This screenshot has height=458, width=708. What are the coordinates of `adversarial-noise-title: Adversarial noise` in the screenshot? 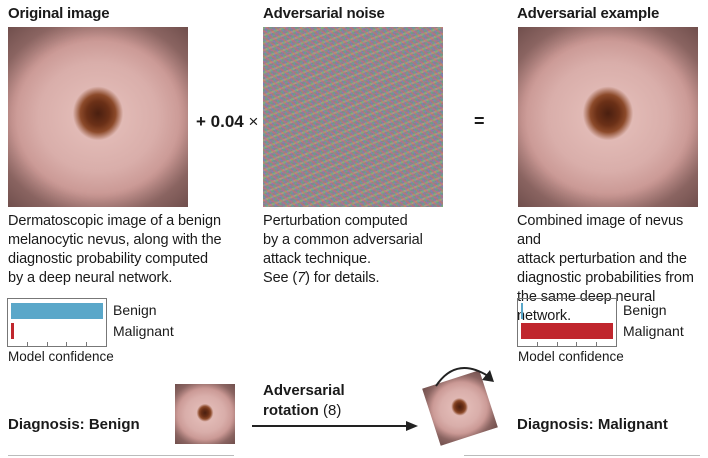 It's located at (324, 13).